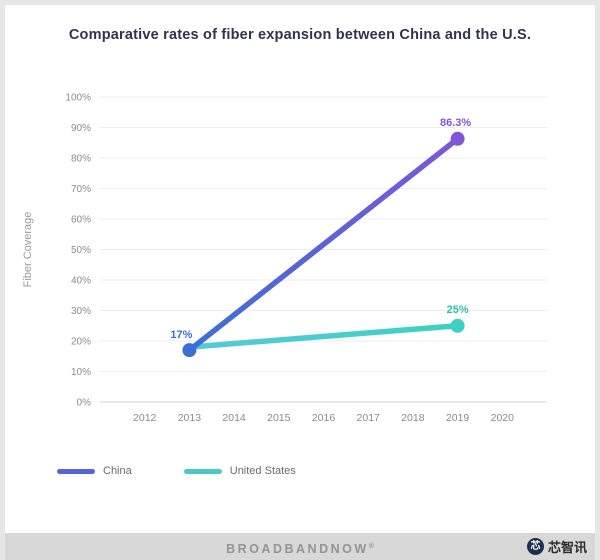 This screenshot has width=600, height=560. I want to click on svg-text: 2012, so click(145, 418).